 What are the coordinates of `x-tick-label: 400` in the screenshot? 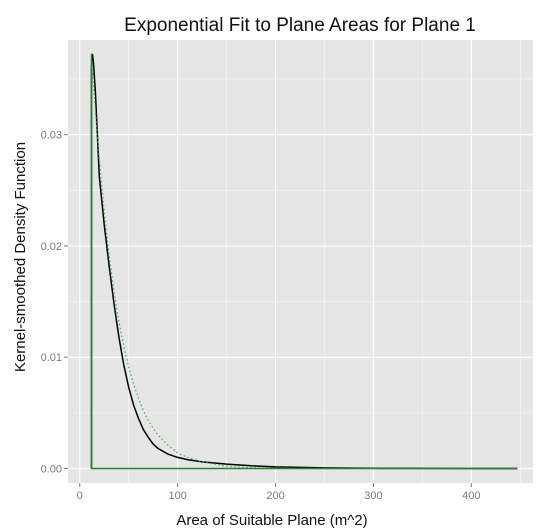 It's located at (471, 496).